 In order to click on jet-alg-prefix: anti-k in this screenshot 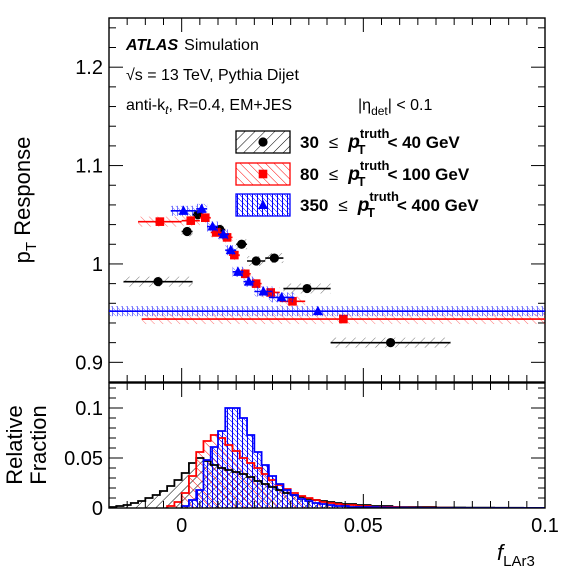, I will do `click(146, 105)`.